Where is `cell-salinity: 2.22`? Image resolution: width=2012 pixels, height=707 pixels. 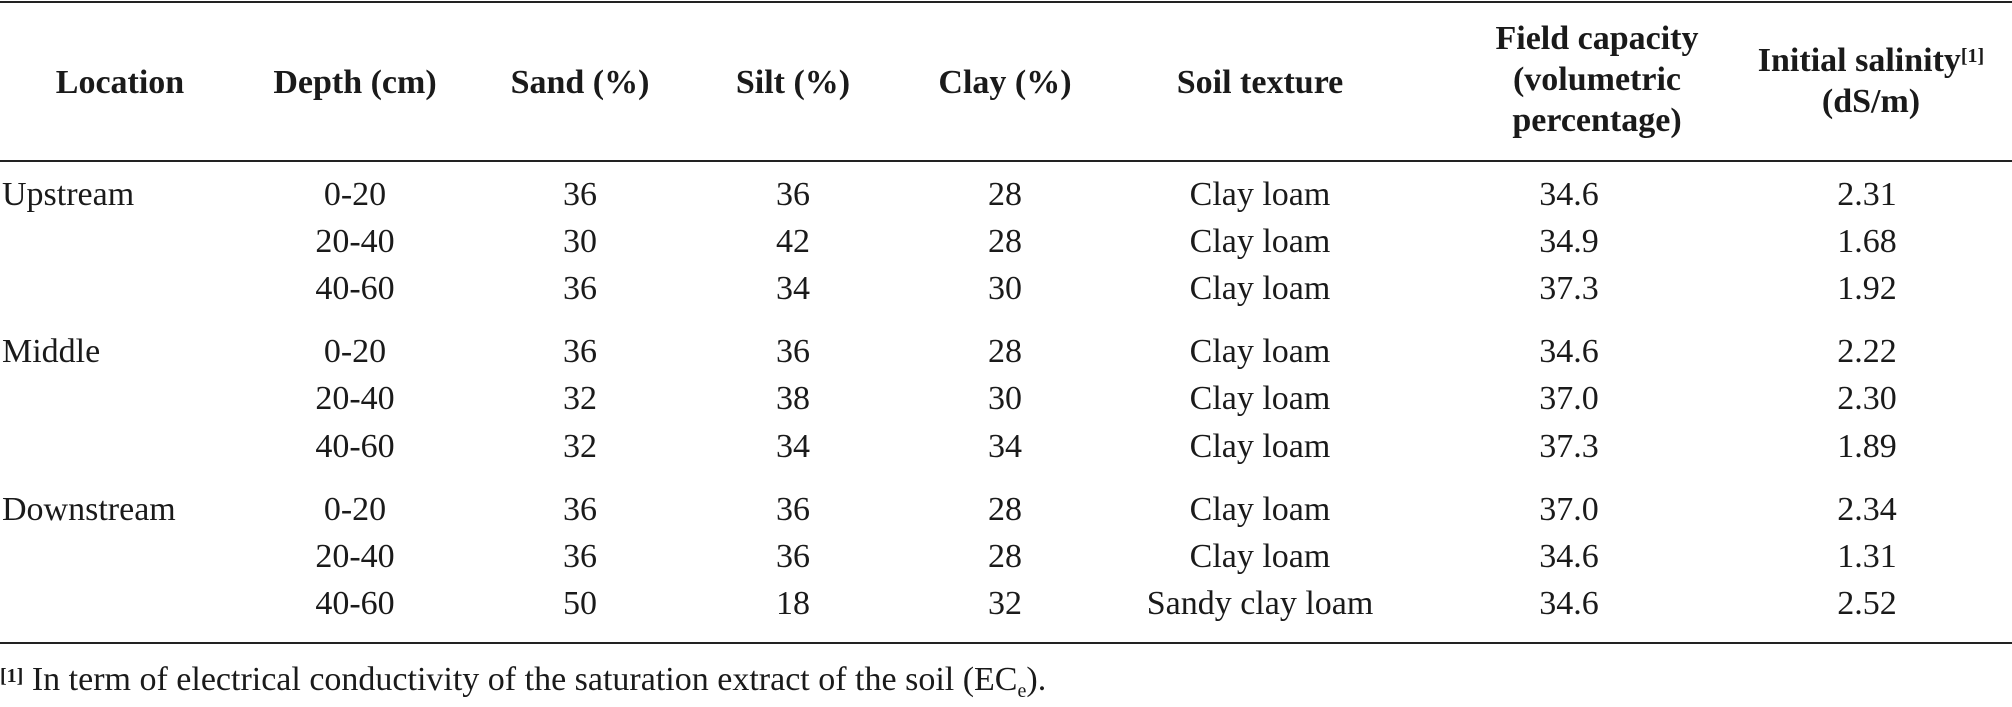 cell-salinity: 2.22 is located at coordinates (1867, 351).